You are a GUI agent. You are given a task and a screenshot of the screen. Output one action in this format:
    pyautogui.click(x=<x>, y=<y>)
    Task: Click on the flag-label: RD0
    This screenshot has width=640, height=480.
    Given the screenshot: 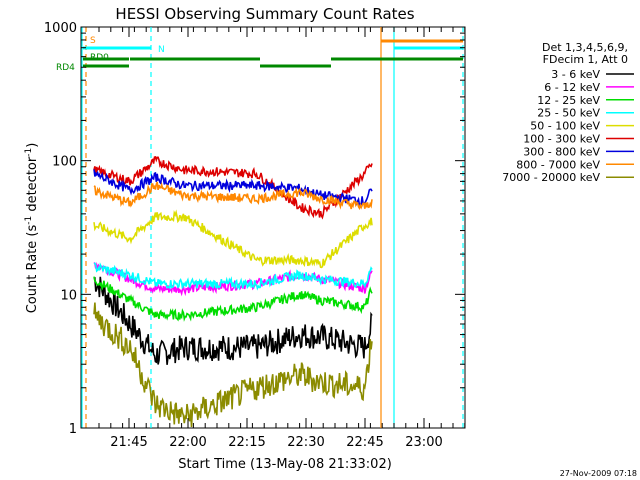 What is the action you would take?
    pyautogui.click(x=99, y=58)
    